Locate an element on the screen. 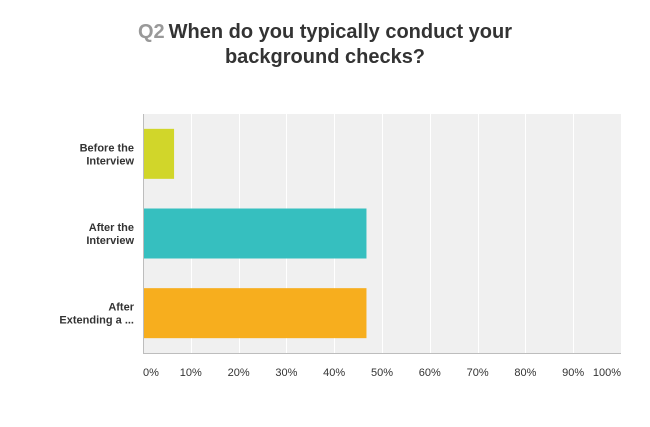  x-tick-label: 60% is located at coordinates (430, 373).